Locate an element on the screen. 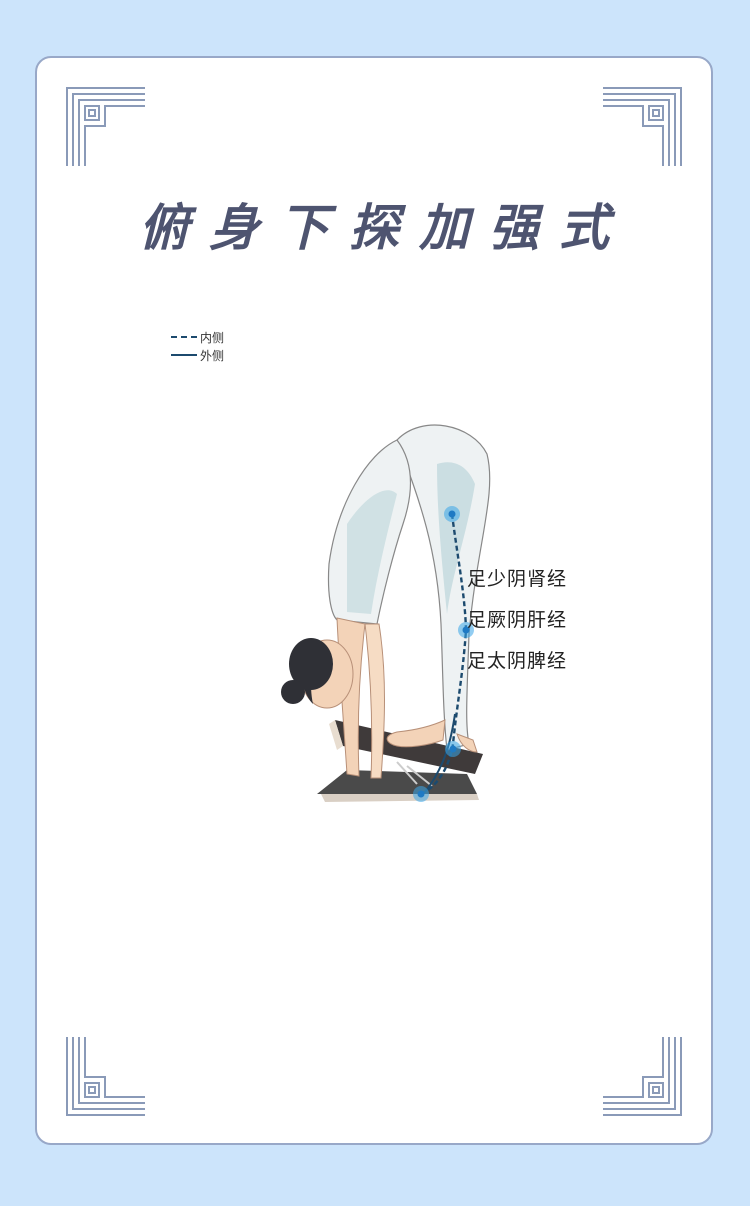 This screenshot has width=750, height=1206. legend-label: 外侧 is located at coordinates (212, 355).